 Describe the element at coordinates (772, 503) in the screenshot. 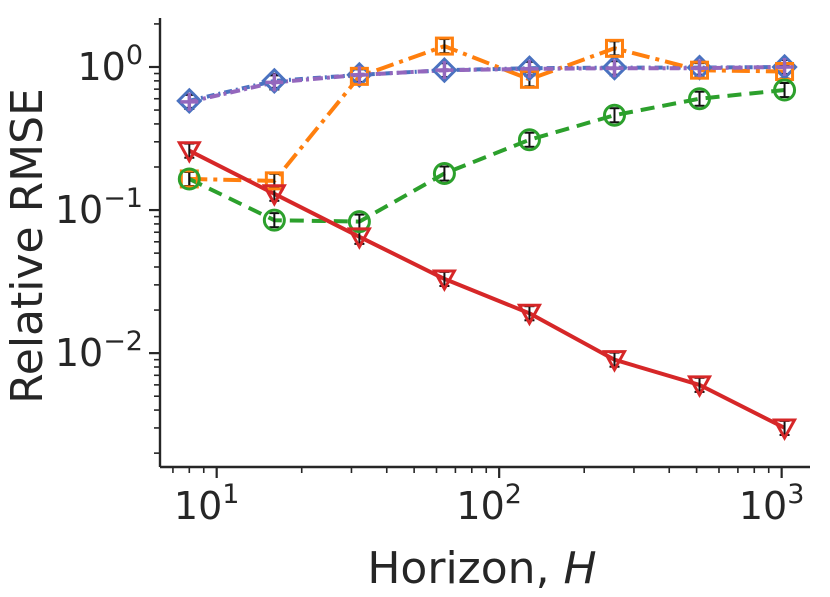

I see `x-tick-label: 103` at that location.